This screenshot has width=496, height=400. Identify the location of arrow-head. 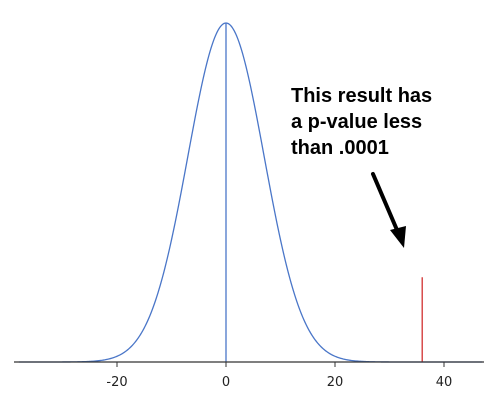
(398, 237).